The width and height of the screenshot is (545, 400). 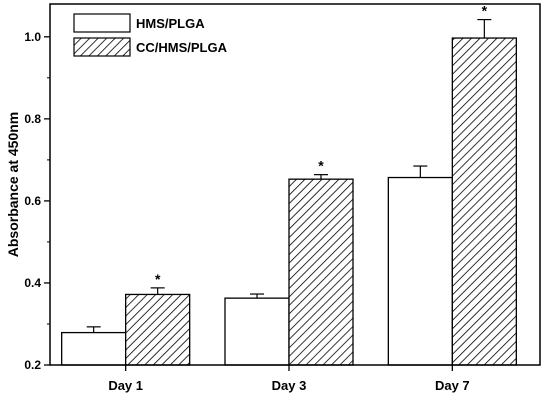 I want to click on x-tick-label: Day 7, so click(x=452, y=385).